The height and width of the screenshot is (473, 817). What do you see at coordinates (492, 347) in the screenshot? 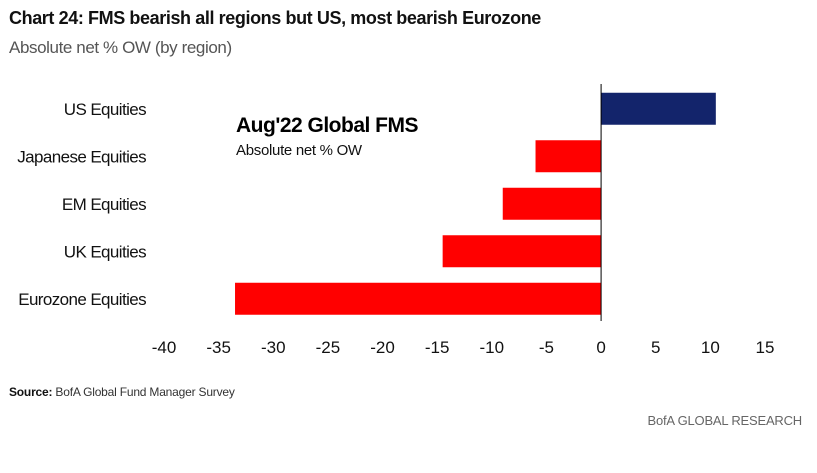
I see `x-tick-label: -10` at bounding box center [492, 347].